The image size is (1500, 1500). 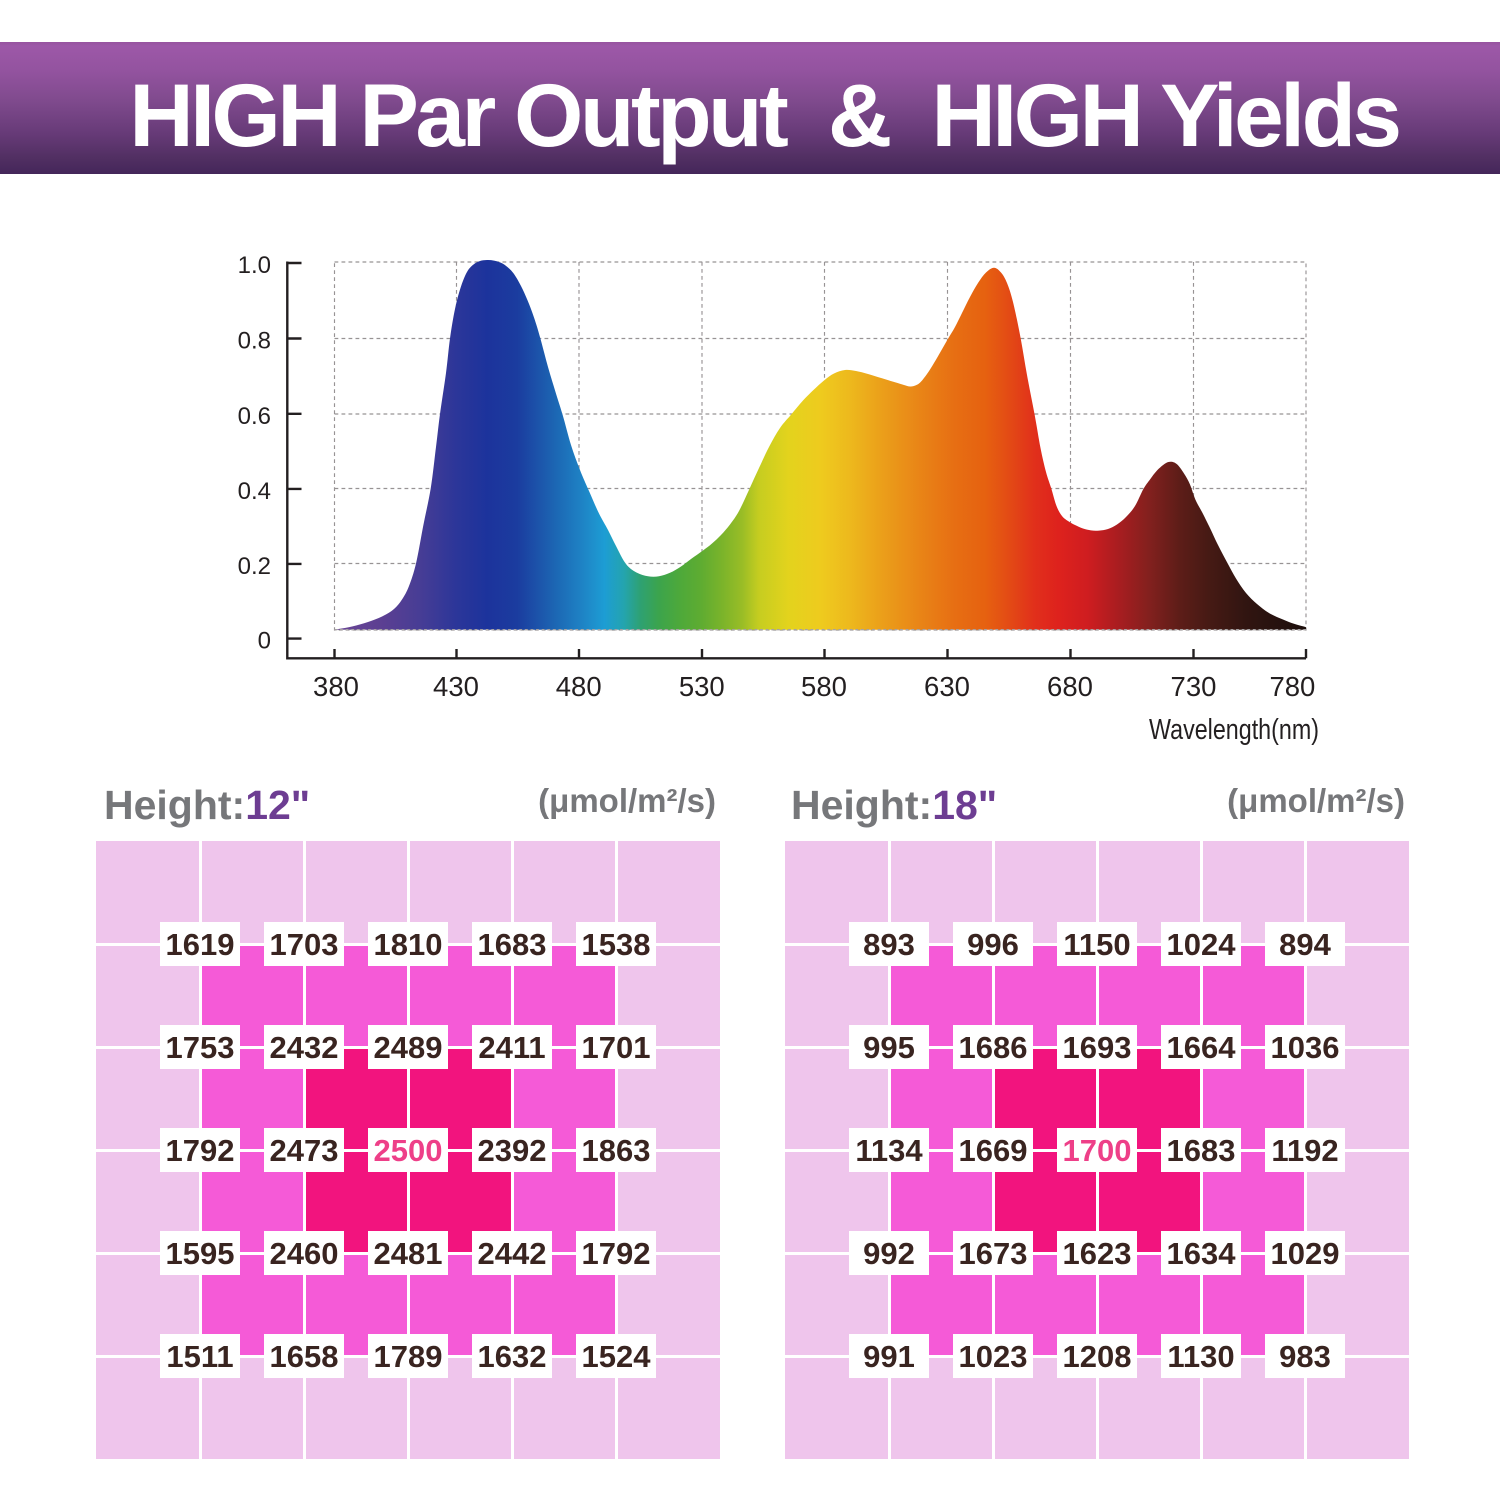 I want to click on svg-text: 780, so click(x=1292, y=686).